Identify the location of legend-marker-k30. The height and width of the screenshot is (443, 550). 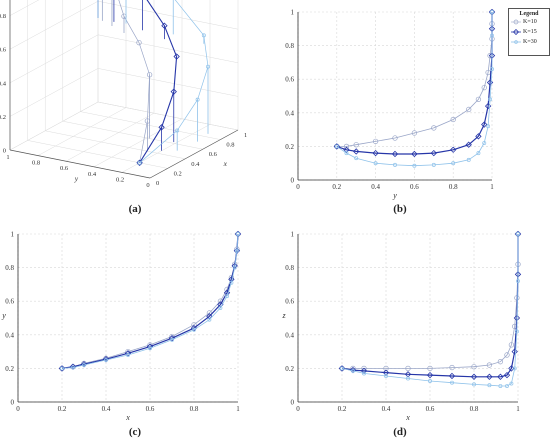
(516, 42).